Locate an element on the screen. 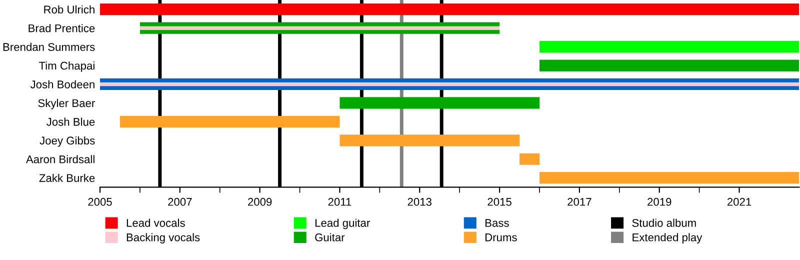 This screenshot has height=260, width=800. y-tick-label: Tim Chapai is located at coordinates (66, 66).